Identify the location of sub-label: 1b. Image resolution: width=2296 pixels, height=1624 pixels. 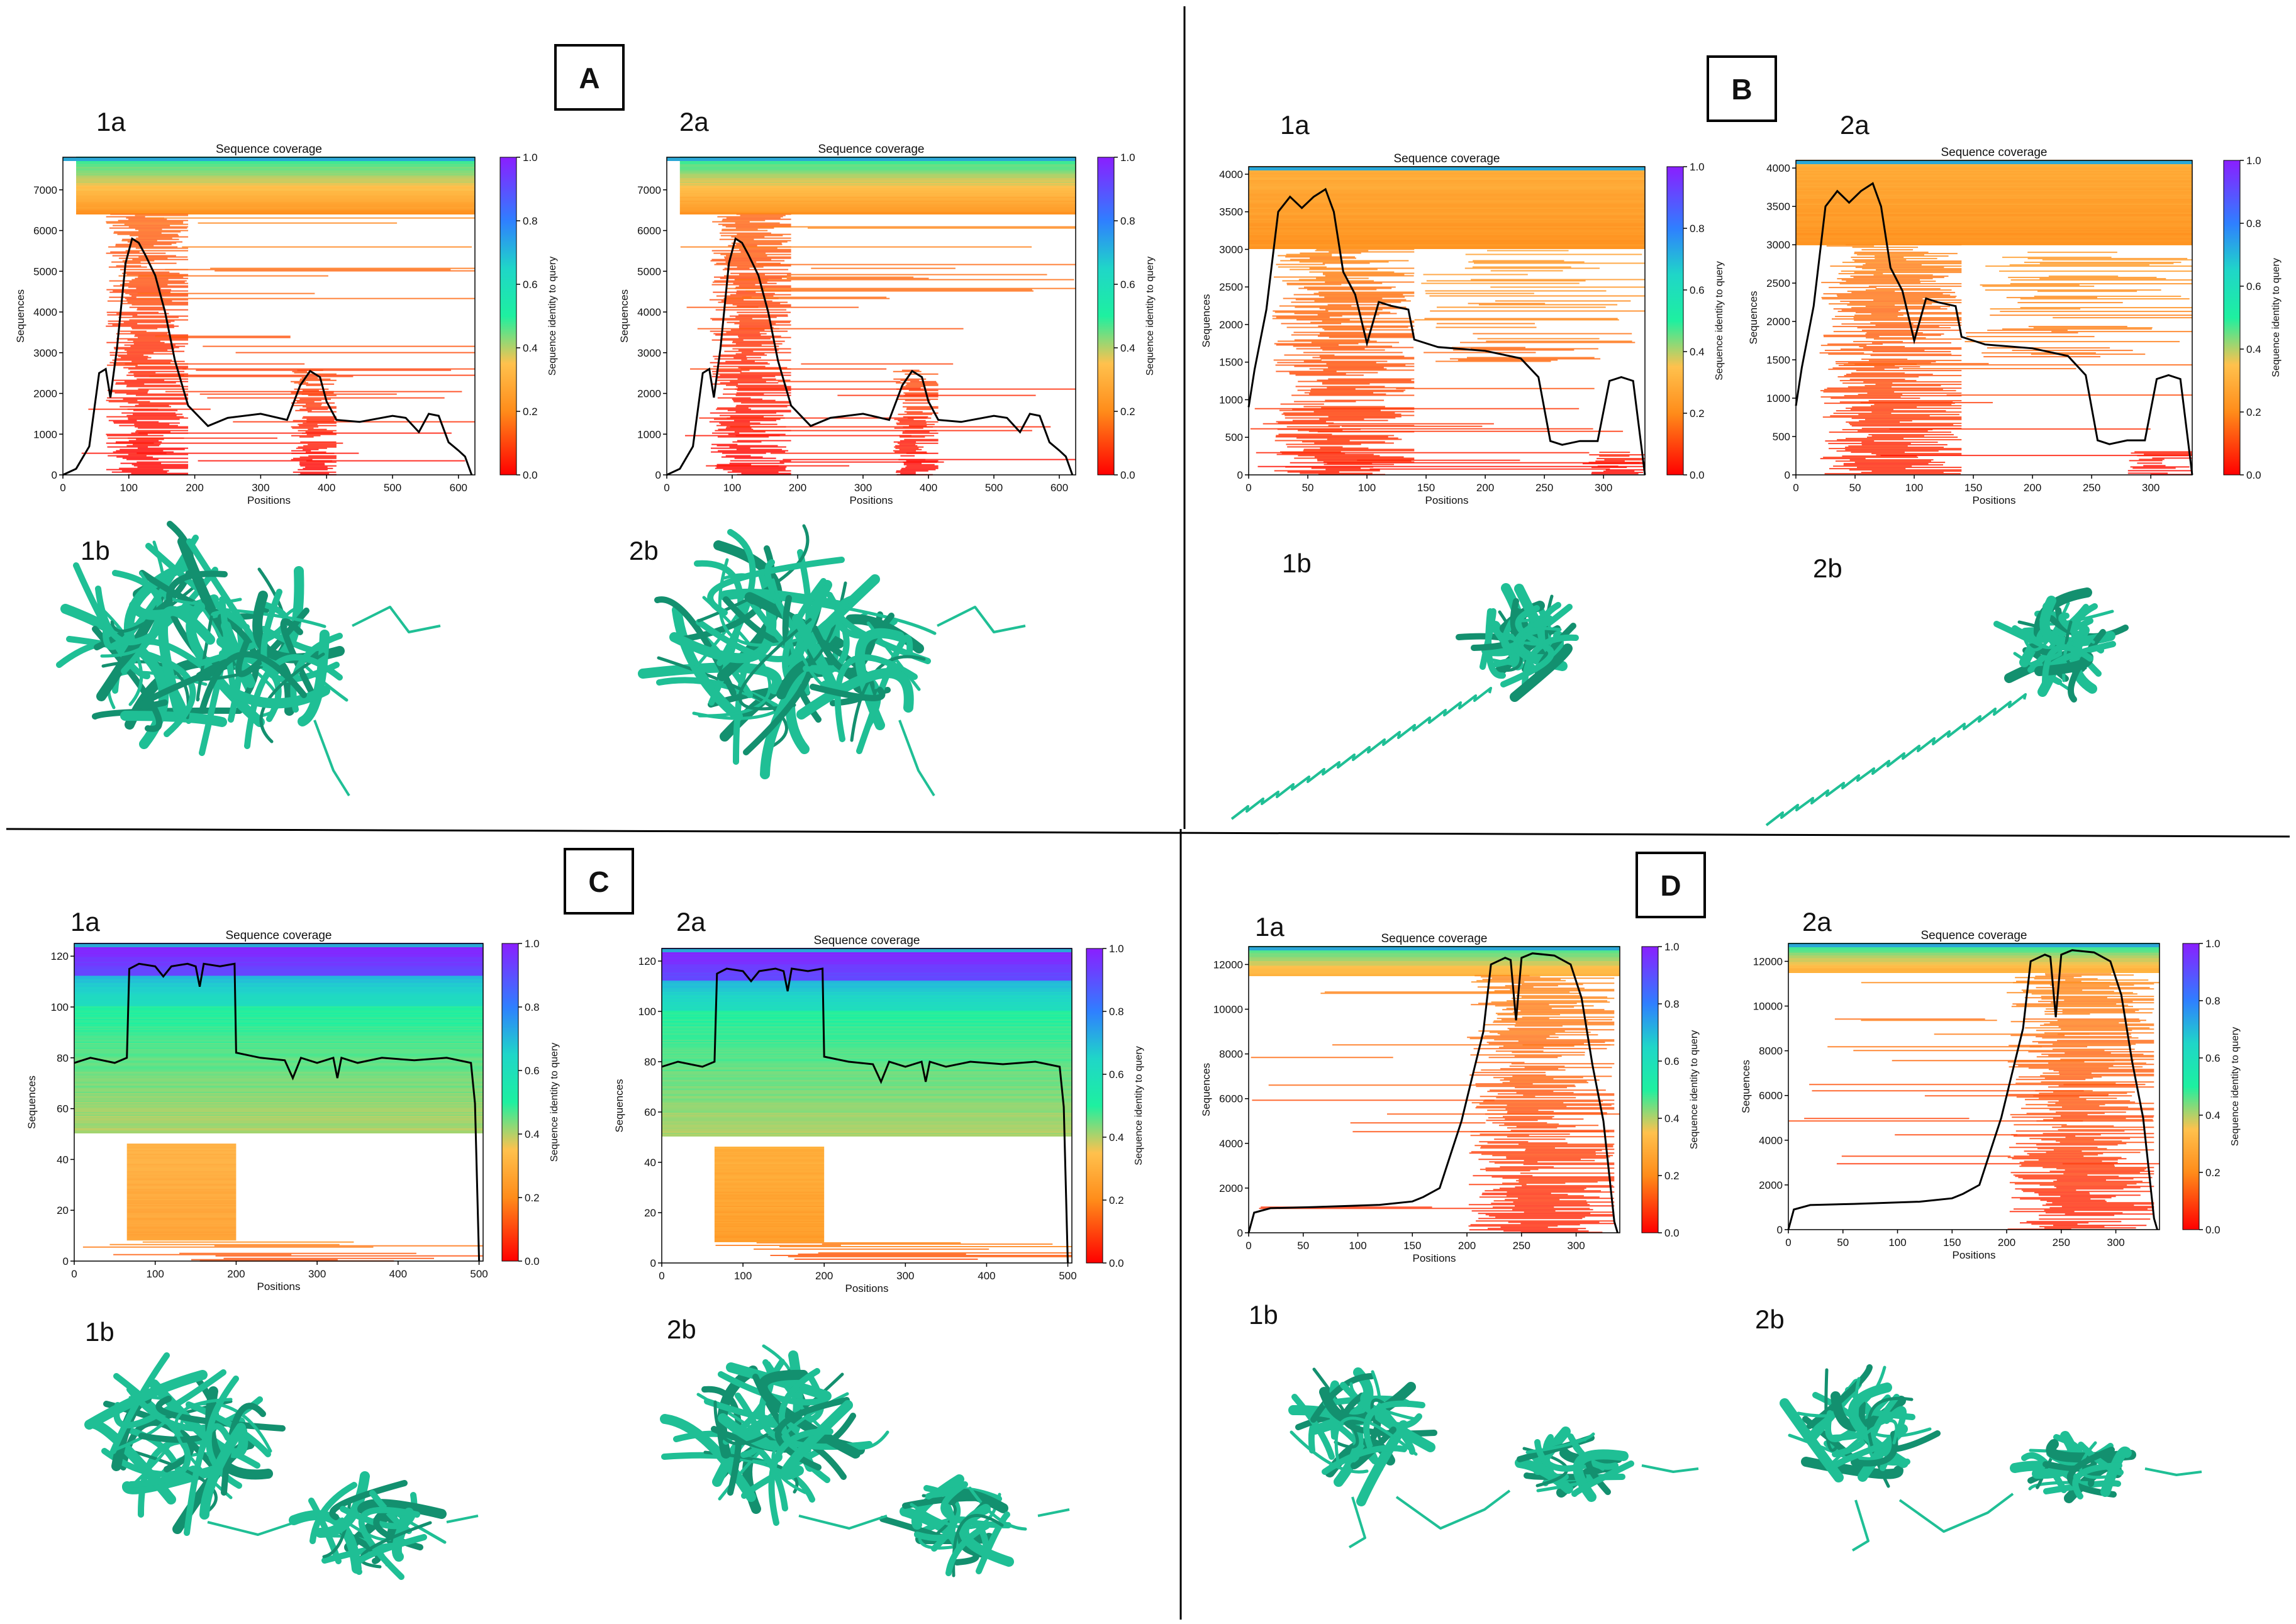
(1263, 1315).